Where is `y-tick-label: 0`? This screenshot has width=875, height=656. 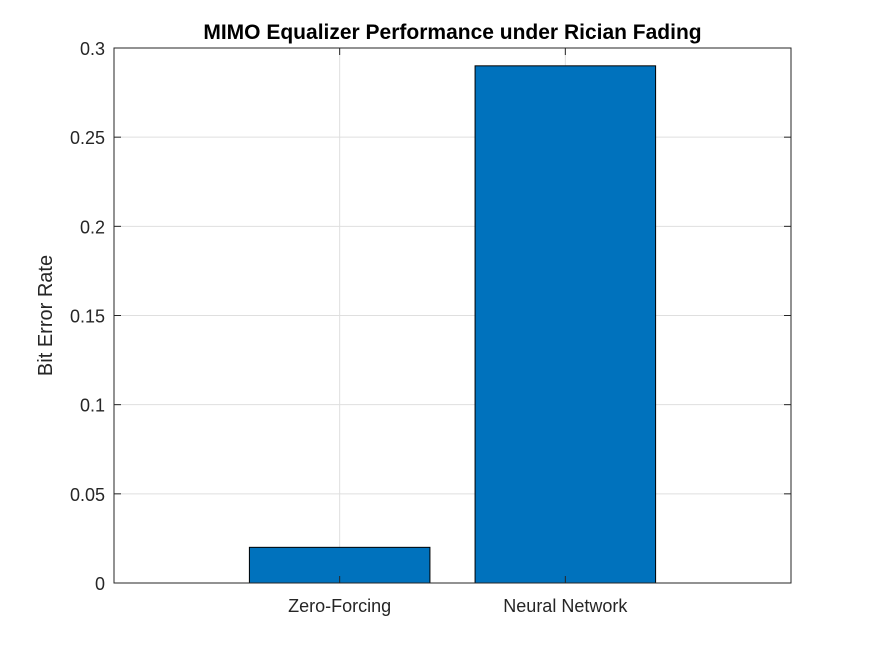 y-tick-label: 0 is located at coordinates (100, 584).